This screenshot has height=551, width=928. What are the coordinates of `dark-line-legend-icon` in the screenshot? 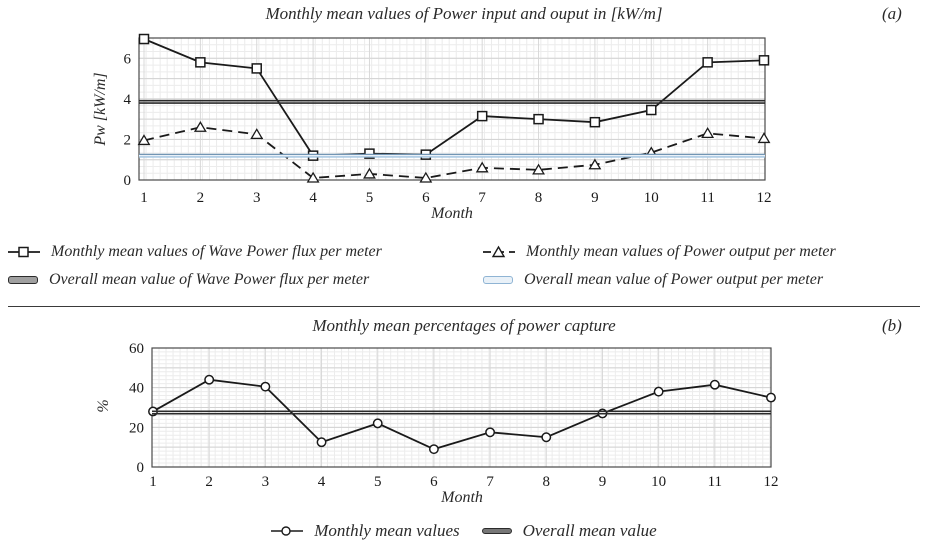 It's located at (23, 280).